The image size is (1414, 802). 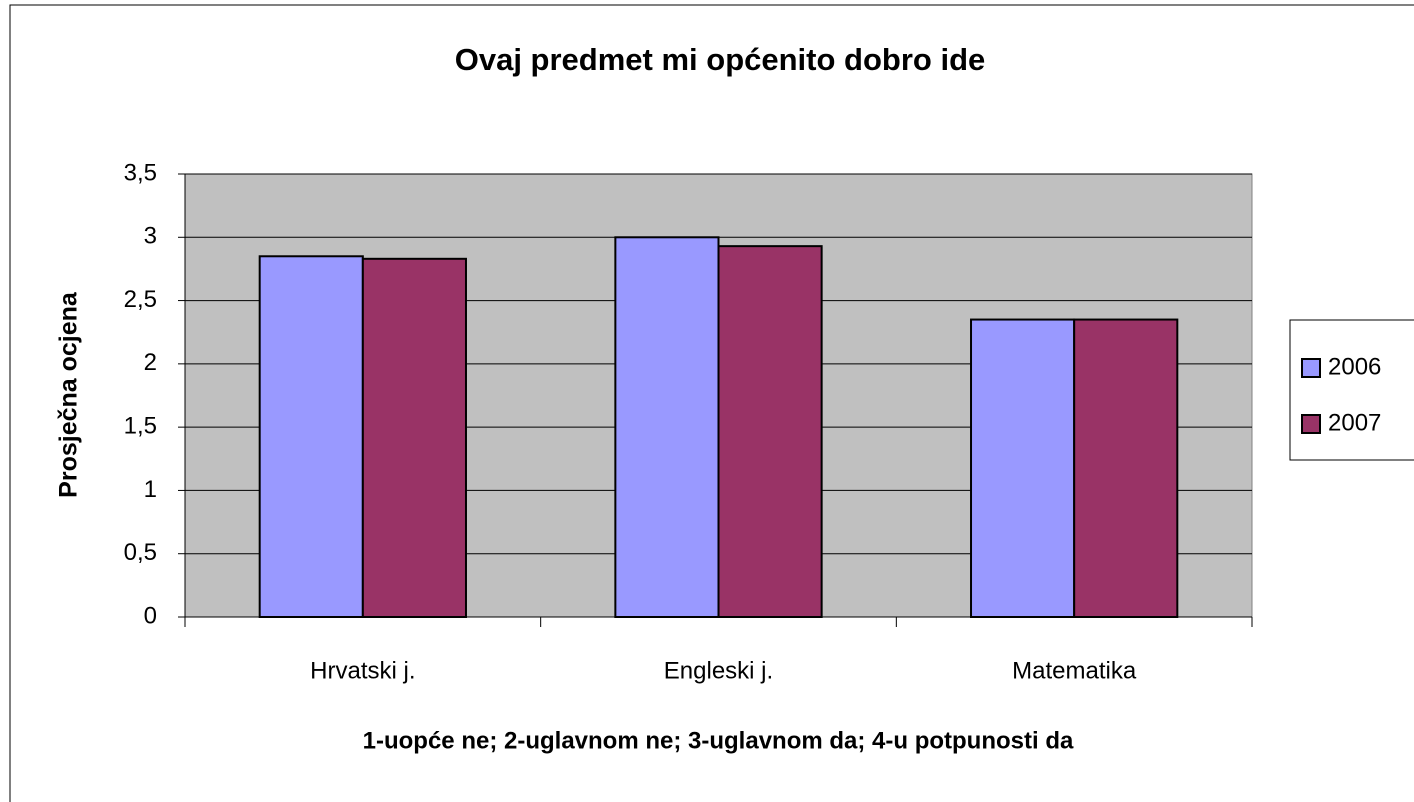 I want to click on y-tick-label: 0,5, so click(x=140, y=552).